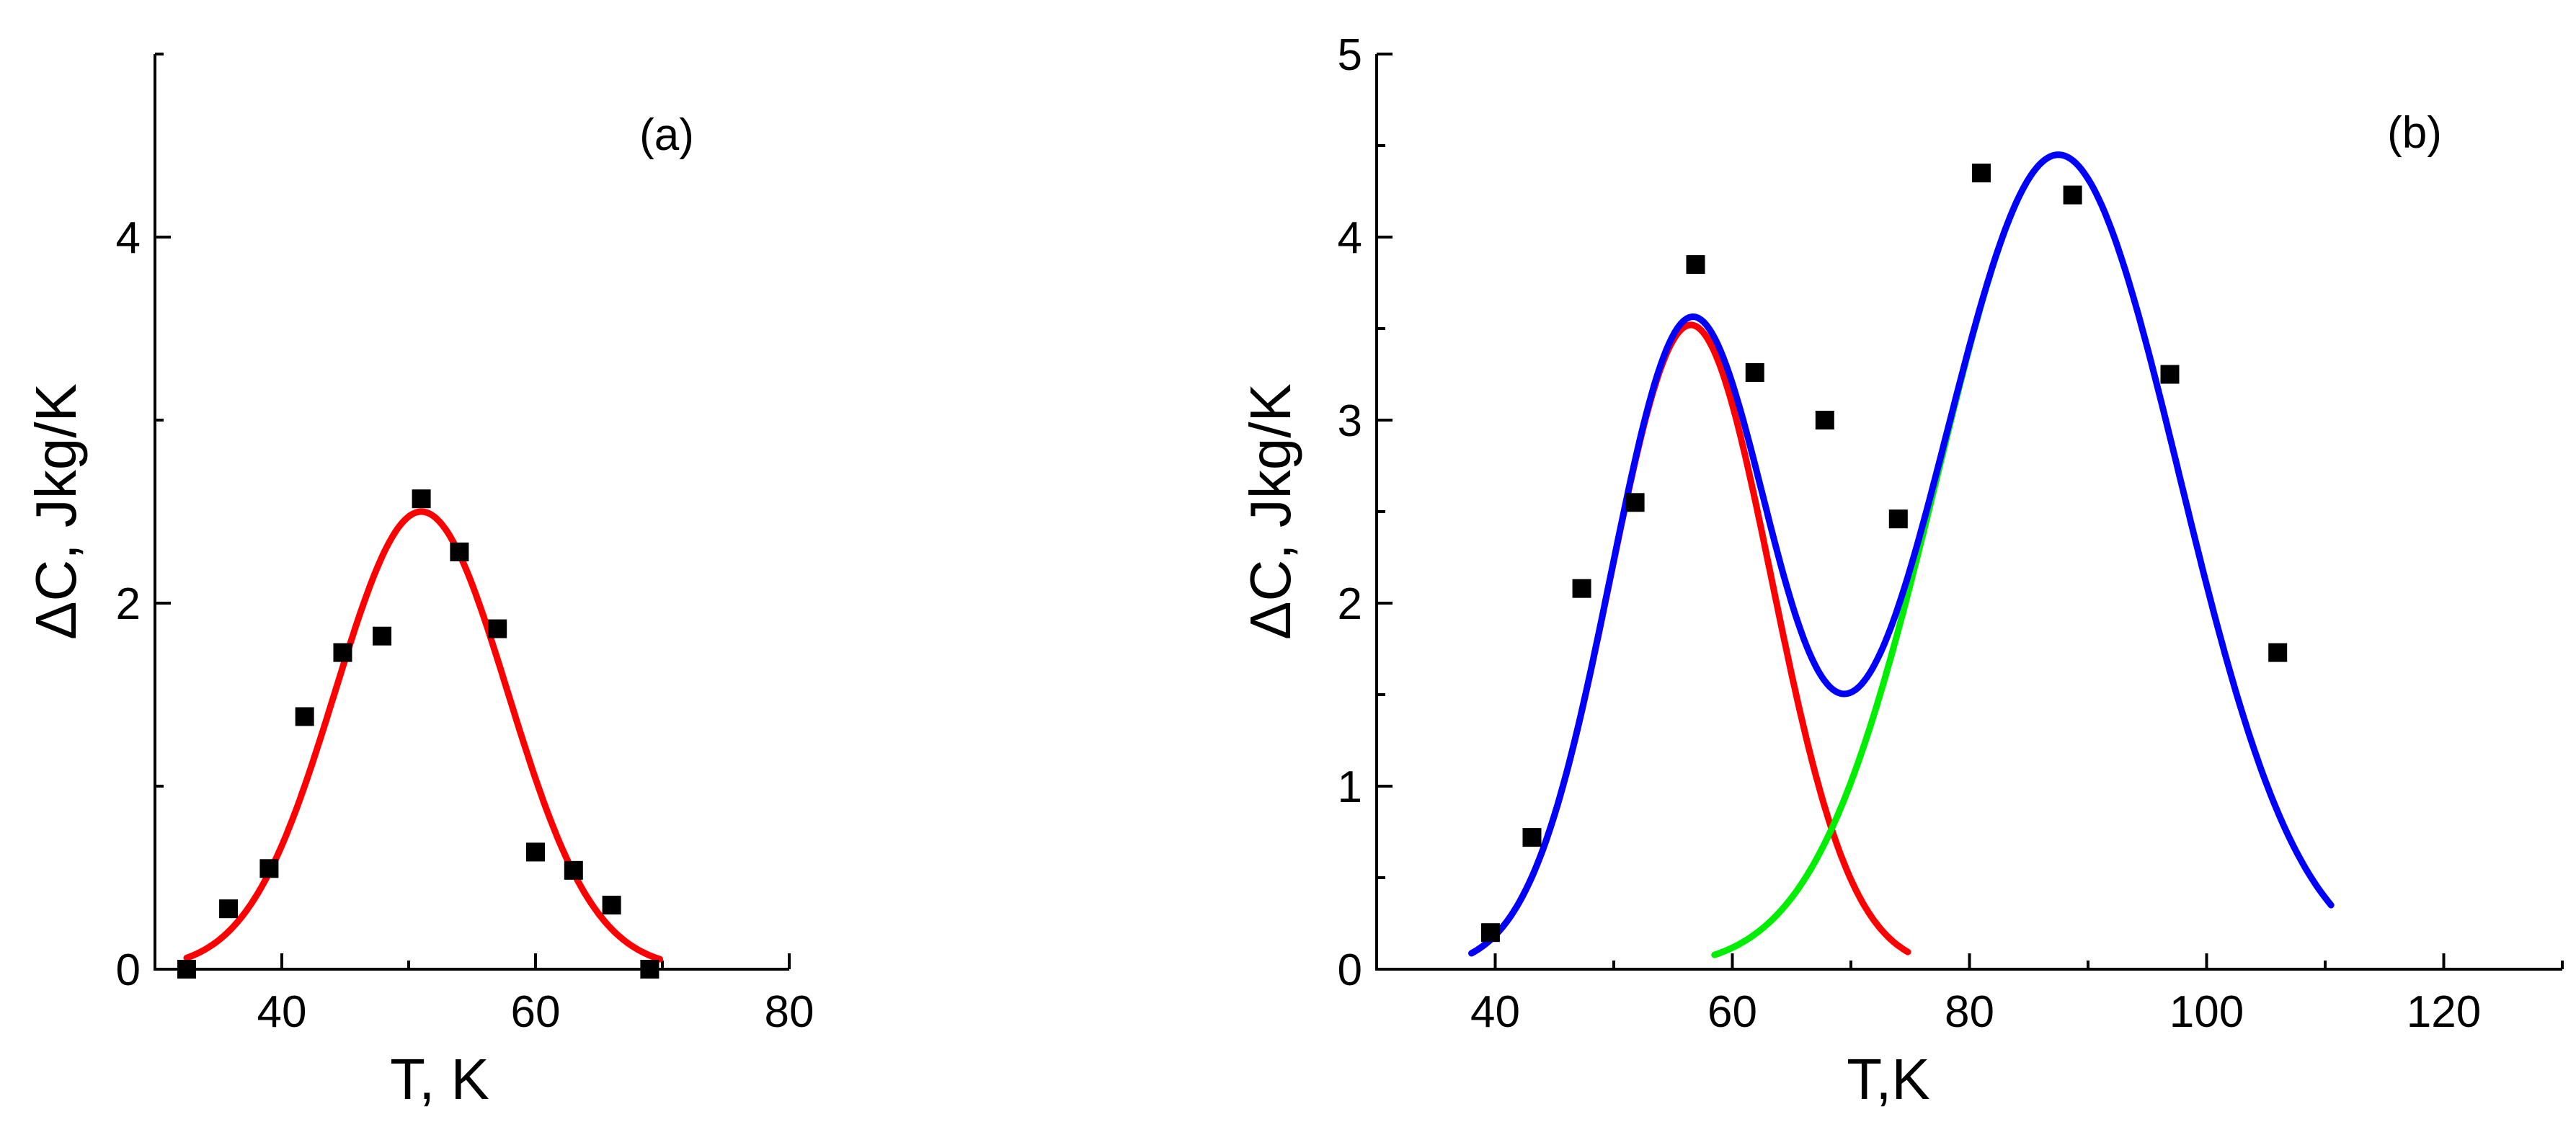  Describe the element at coordinates (2206, 1012) in the screenshot. I see `x-tick-label: 100` at that location.